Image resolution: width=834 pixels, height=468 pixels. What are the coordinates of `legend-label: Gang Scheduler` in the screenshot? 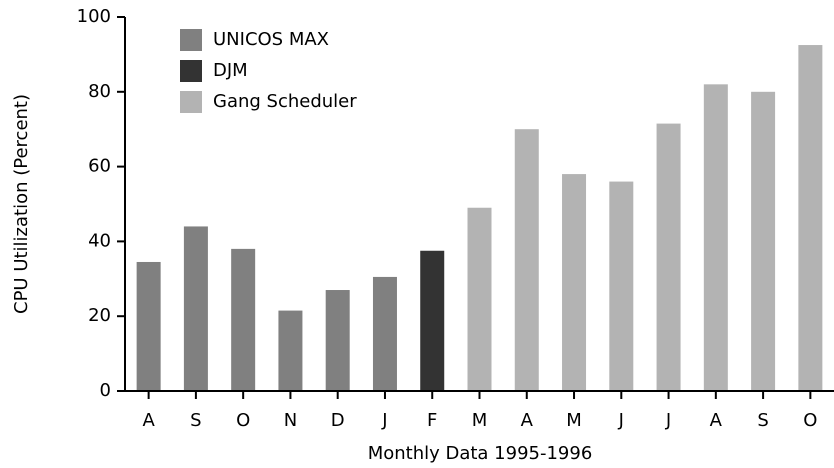 It's located at (285, 101).